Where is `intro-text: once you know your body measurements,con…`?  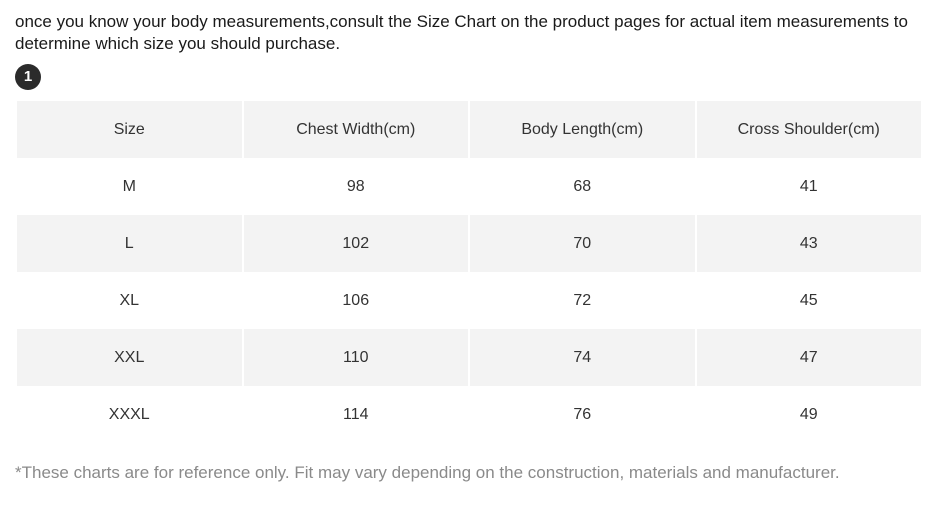
intro-text: once you know your body measurements,con… is located at coordinates (461, 32).